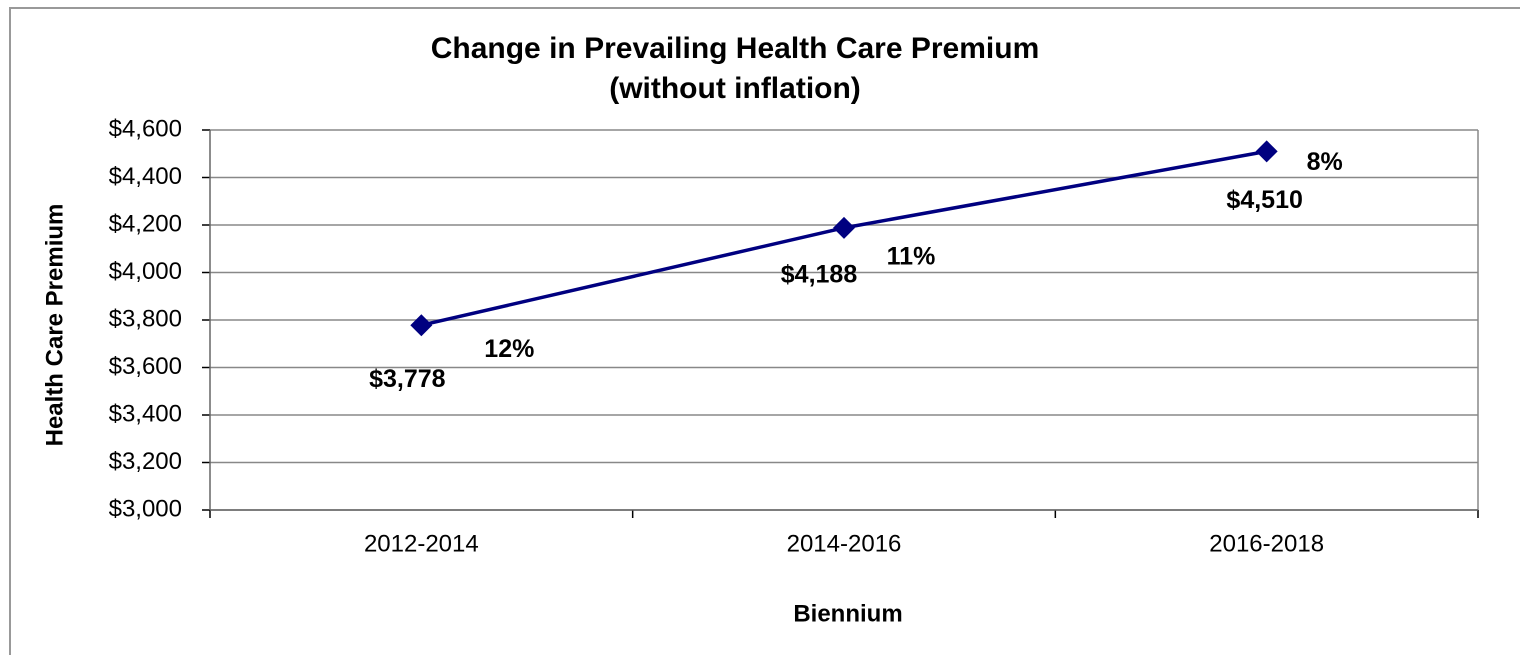  What do you see at coordinates (145, 271) in the screenshot?
I see `y-tick-label: $4,000` at bounding box center [145, 271].